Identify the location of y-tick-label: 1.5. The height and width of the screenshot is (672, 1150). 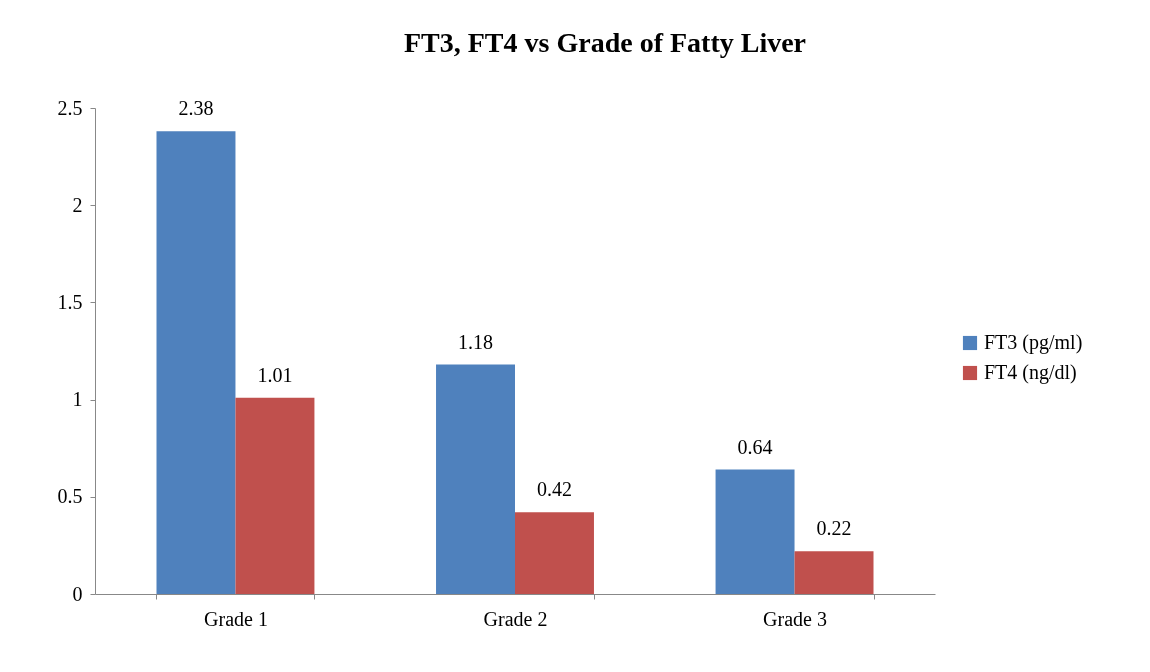
(70, 301).